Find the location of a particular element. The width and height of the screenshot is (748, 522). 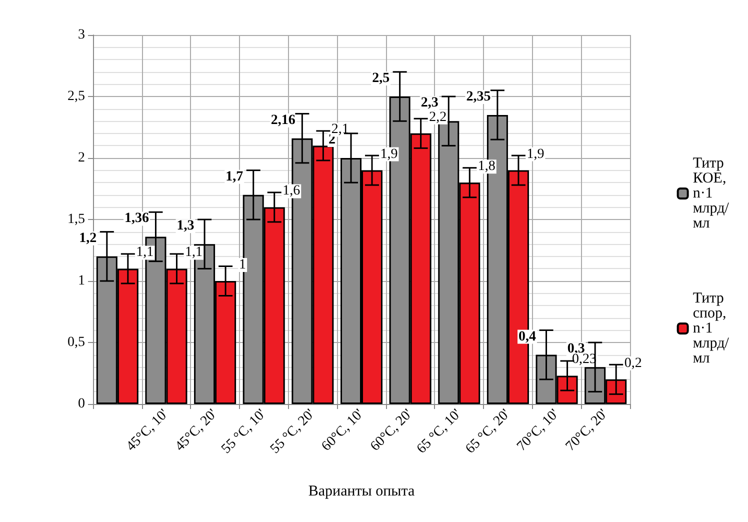

data-label: 2,35 is located at coordinates (478, 96).